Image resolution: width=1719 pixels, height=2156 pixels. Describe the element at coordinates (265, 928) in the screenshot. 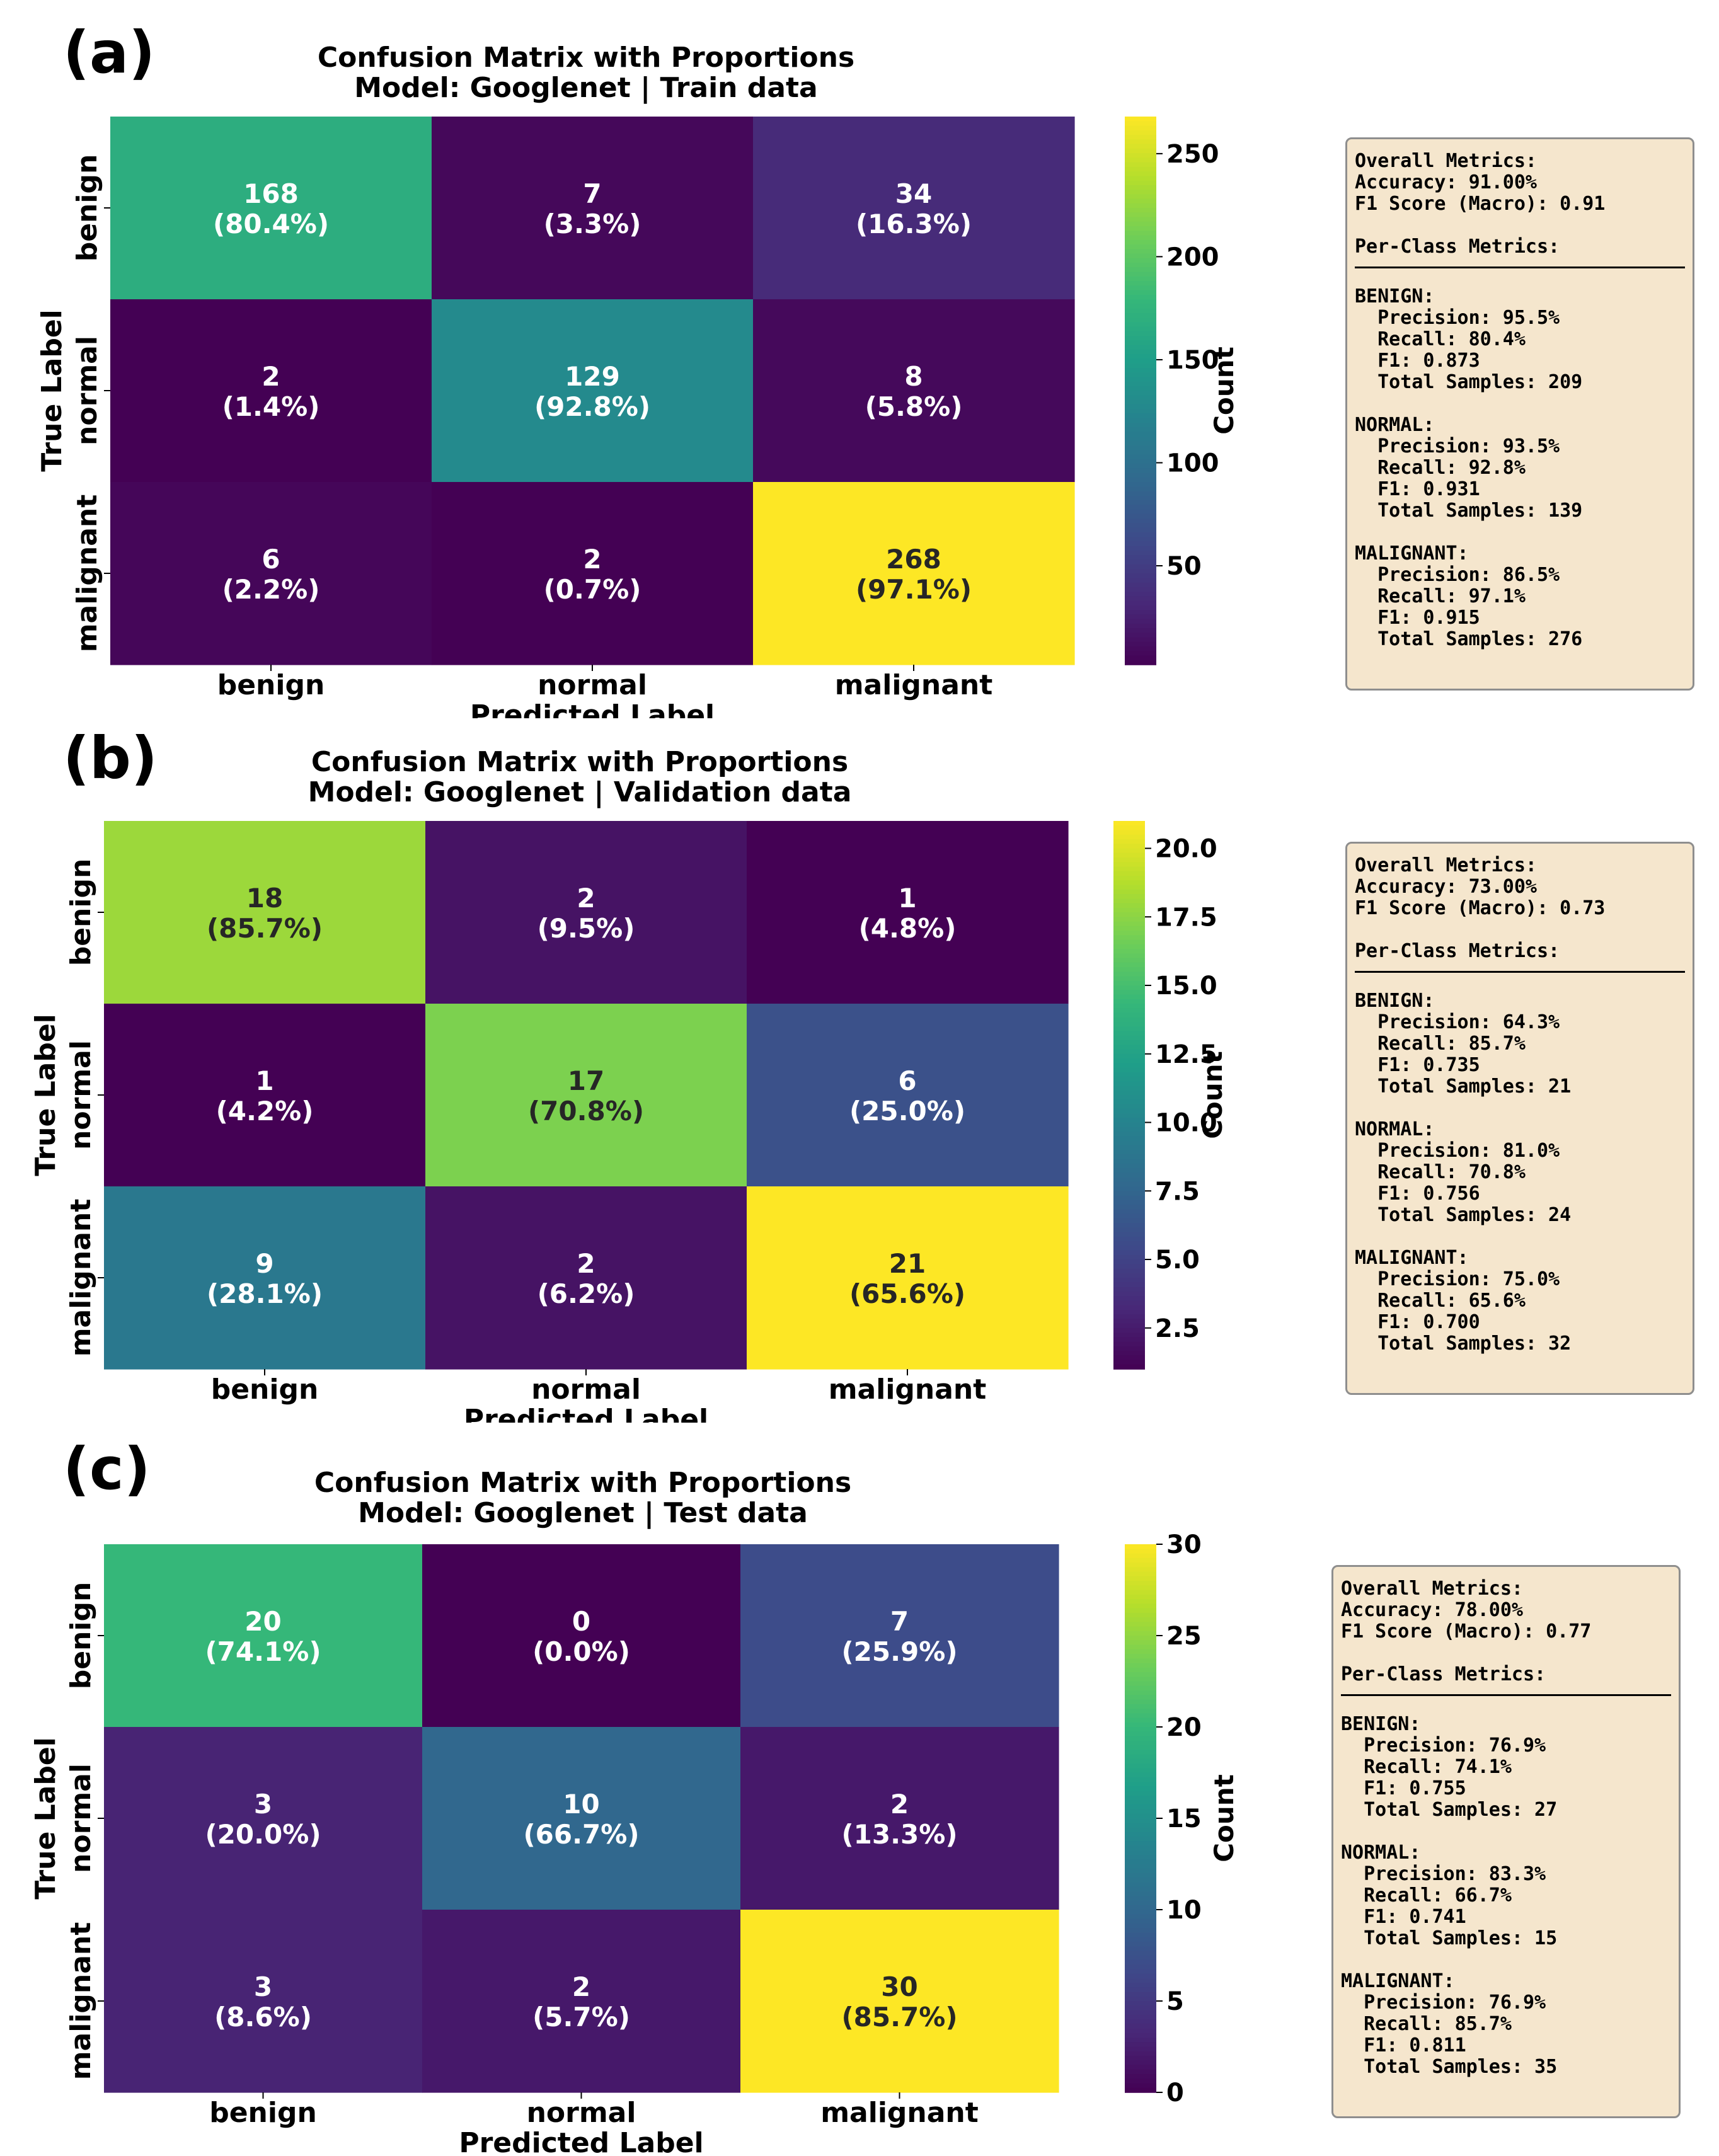

I see `cell-percent-label: (85.7%)` at that location.